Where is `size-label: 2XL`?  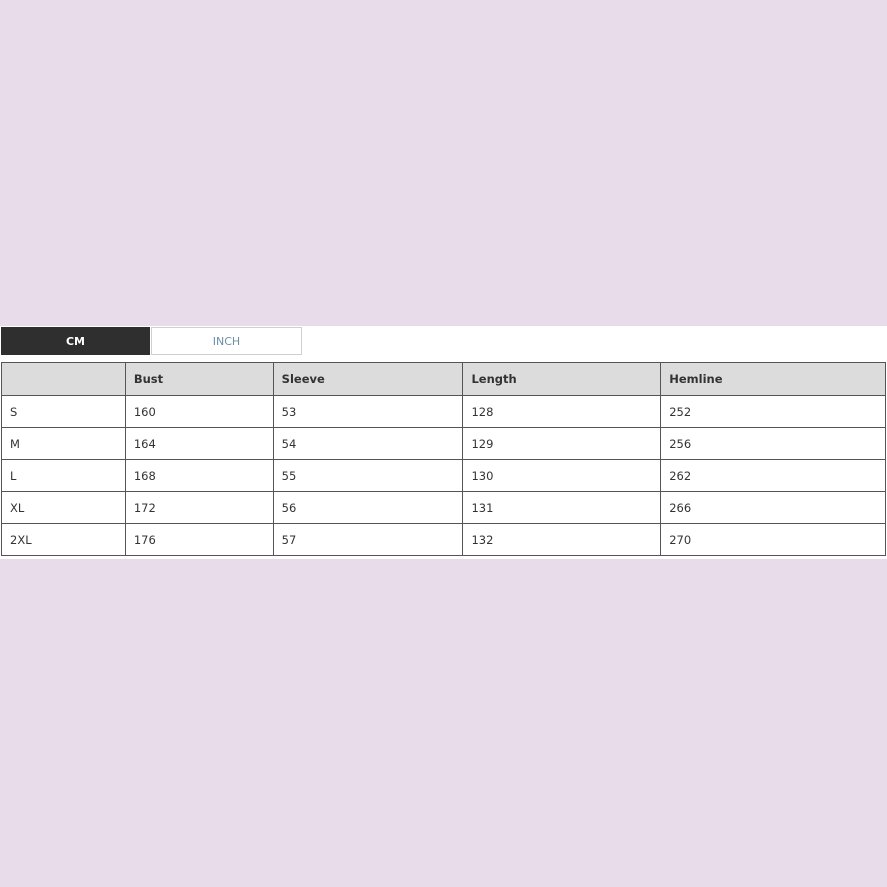 size-label: 2XL is located at coordinates (63, 539).